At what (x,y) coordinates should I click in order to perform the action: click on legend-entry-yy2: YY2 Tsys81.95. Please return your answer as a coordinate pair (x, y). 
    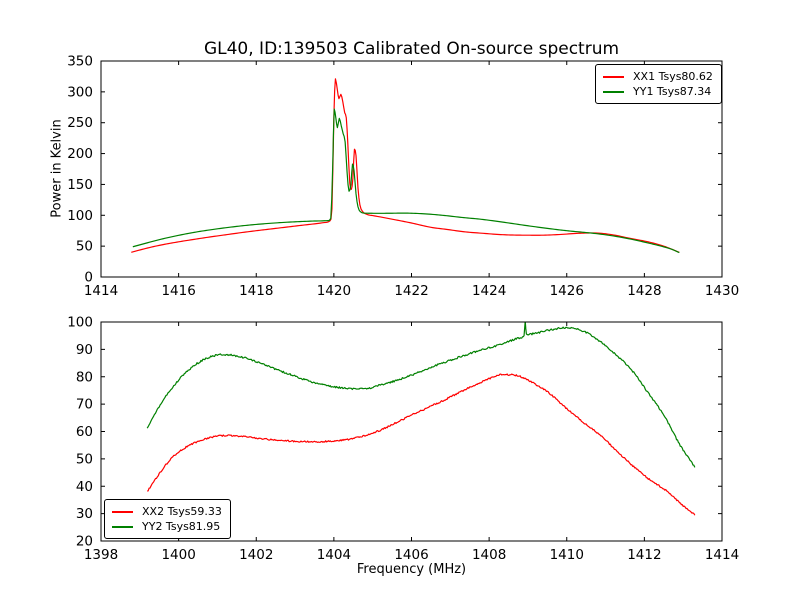
    Looking at the image, I should click on (167, 526).